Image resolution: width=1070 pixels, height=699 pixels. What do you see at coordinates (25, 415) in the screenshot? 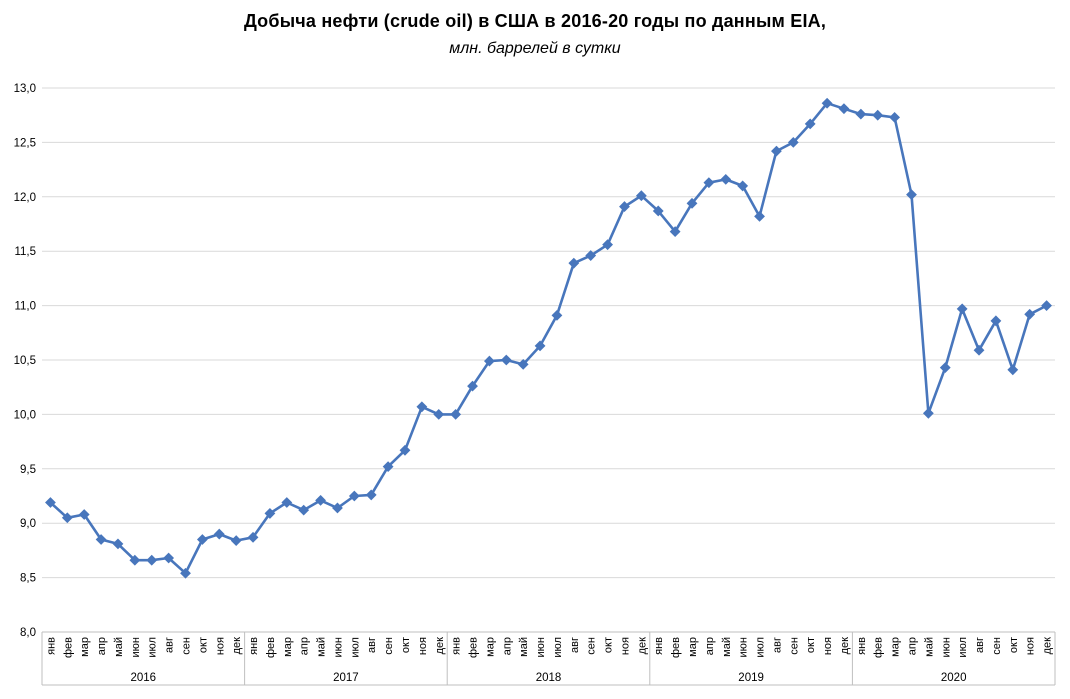
I see `y-tick-label: 10,0` at bounding box center [25, 415].